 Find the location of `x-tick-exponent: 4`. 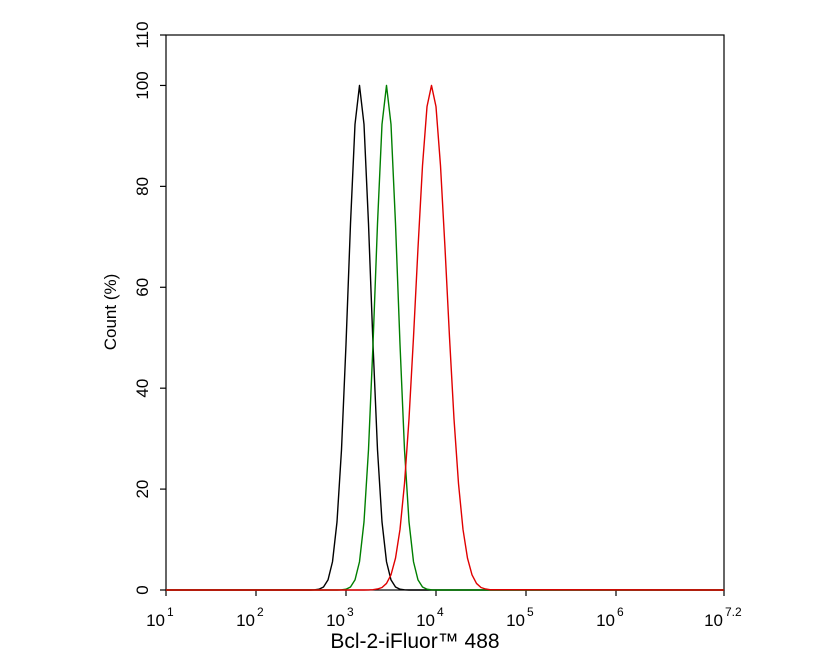

x-tick-exponent: 4 is located at coordinates (440, 612).